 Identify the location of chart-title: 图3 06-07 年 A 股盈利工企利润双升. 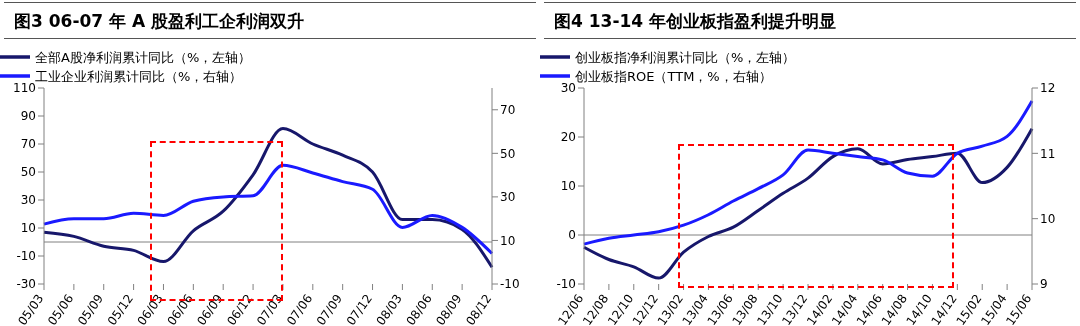
(159, 21).